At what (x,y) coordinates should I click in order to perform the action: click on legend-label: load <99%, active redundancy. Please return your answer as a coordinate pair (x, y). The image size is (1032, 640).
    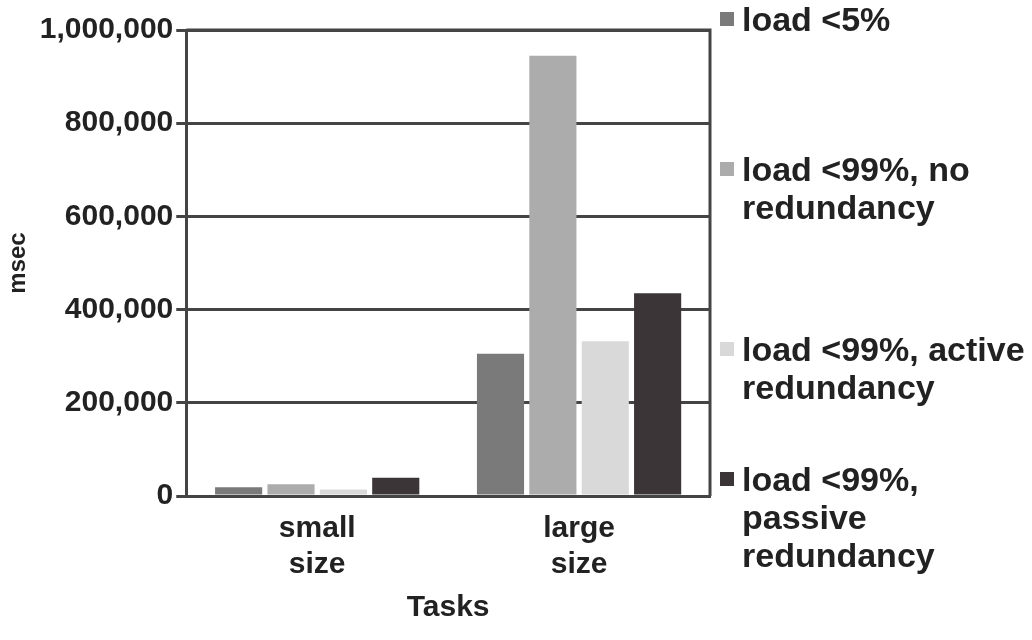
    Looking at the image, I should click on (884, 368).